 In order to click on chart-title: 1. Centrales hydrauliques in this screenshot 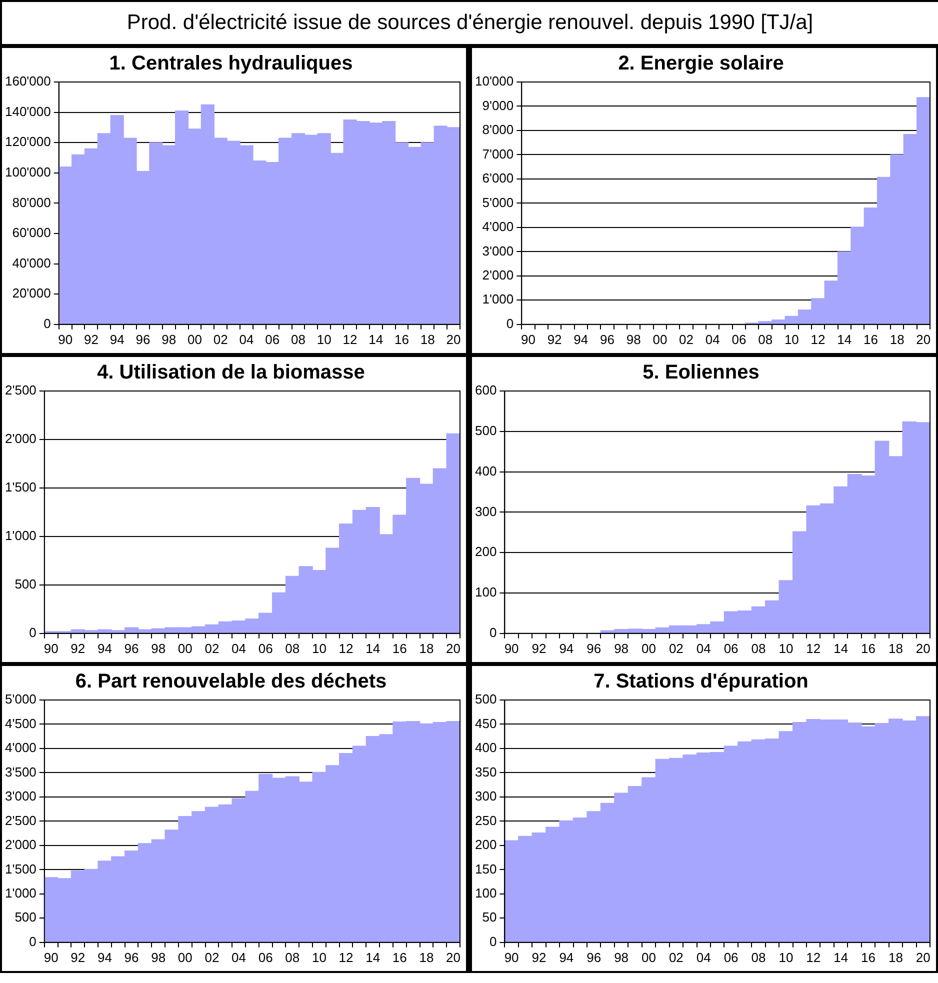, I will do `click(231, 63)`.